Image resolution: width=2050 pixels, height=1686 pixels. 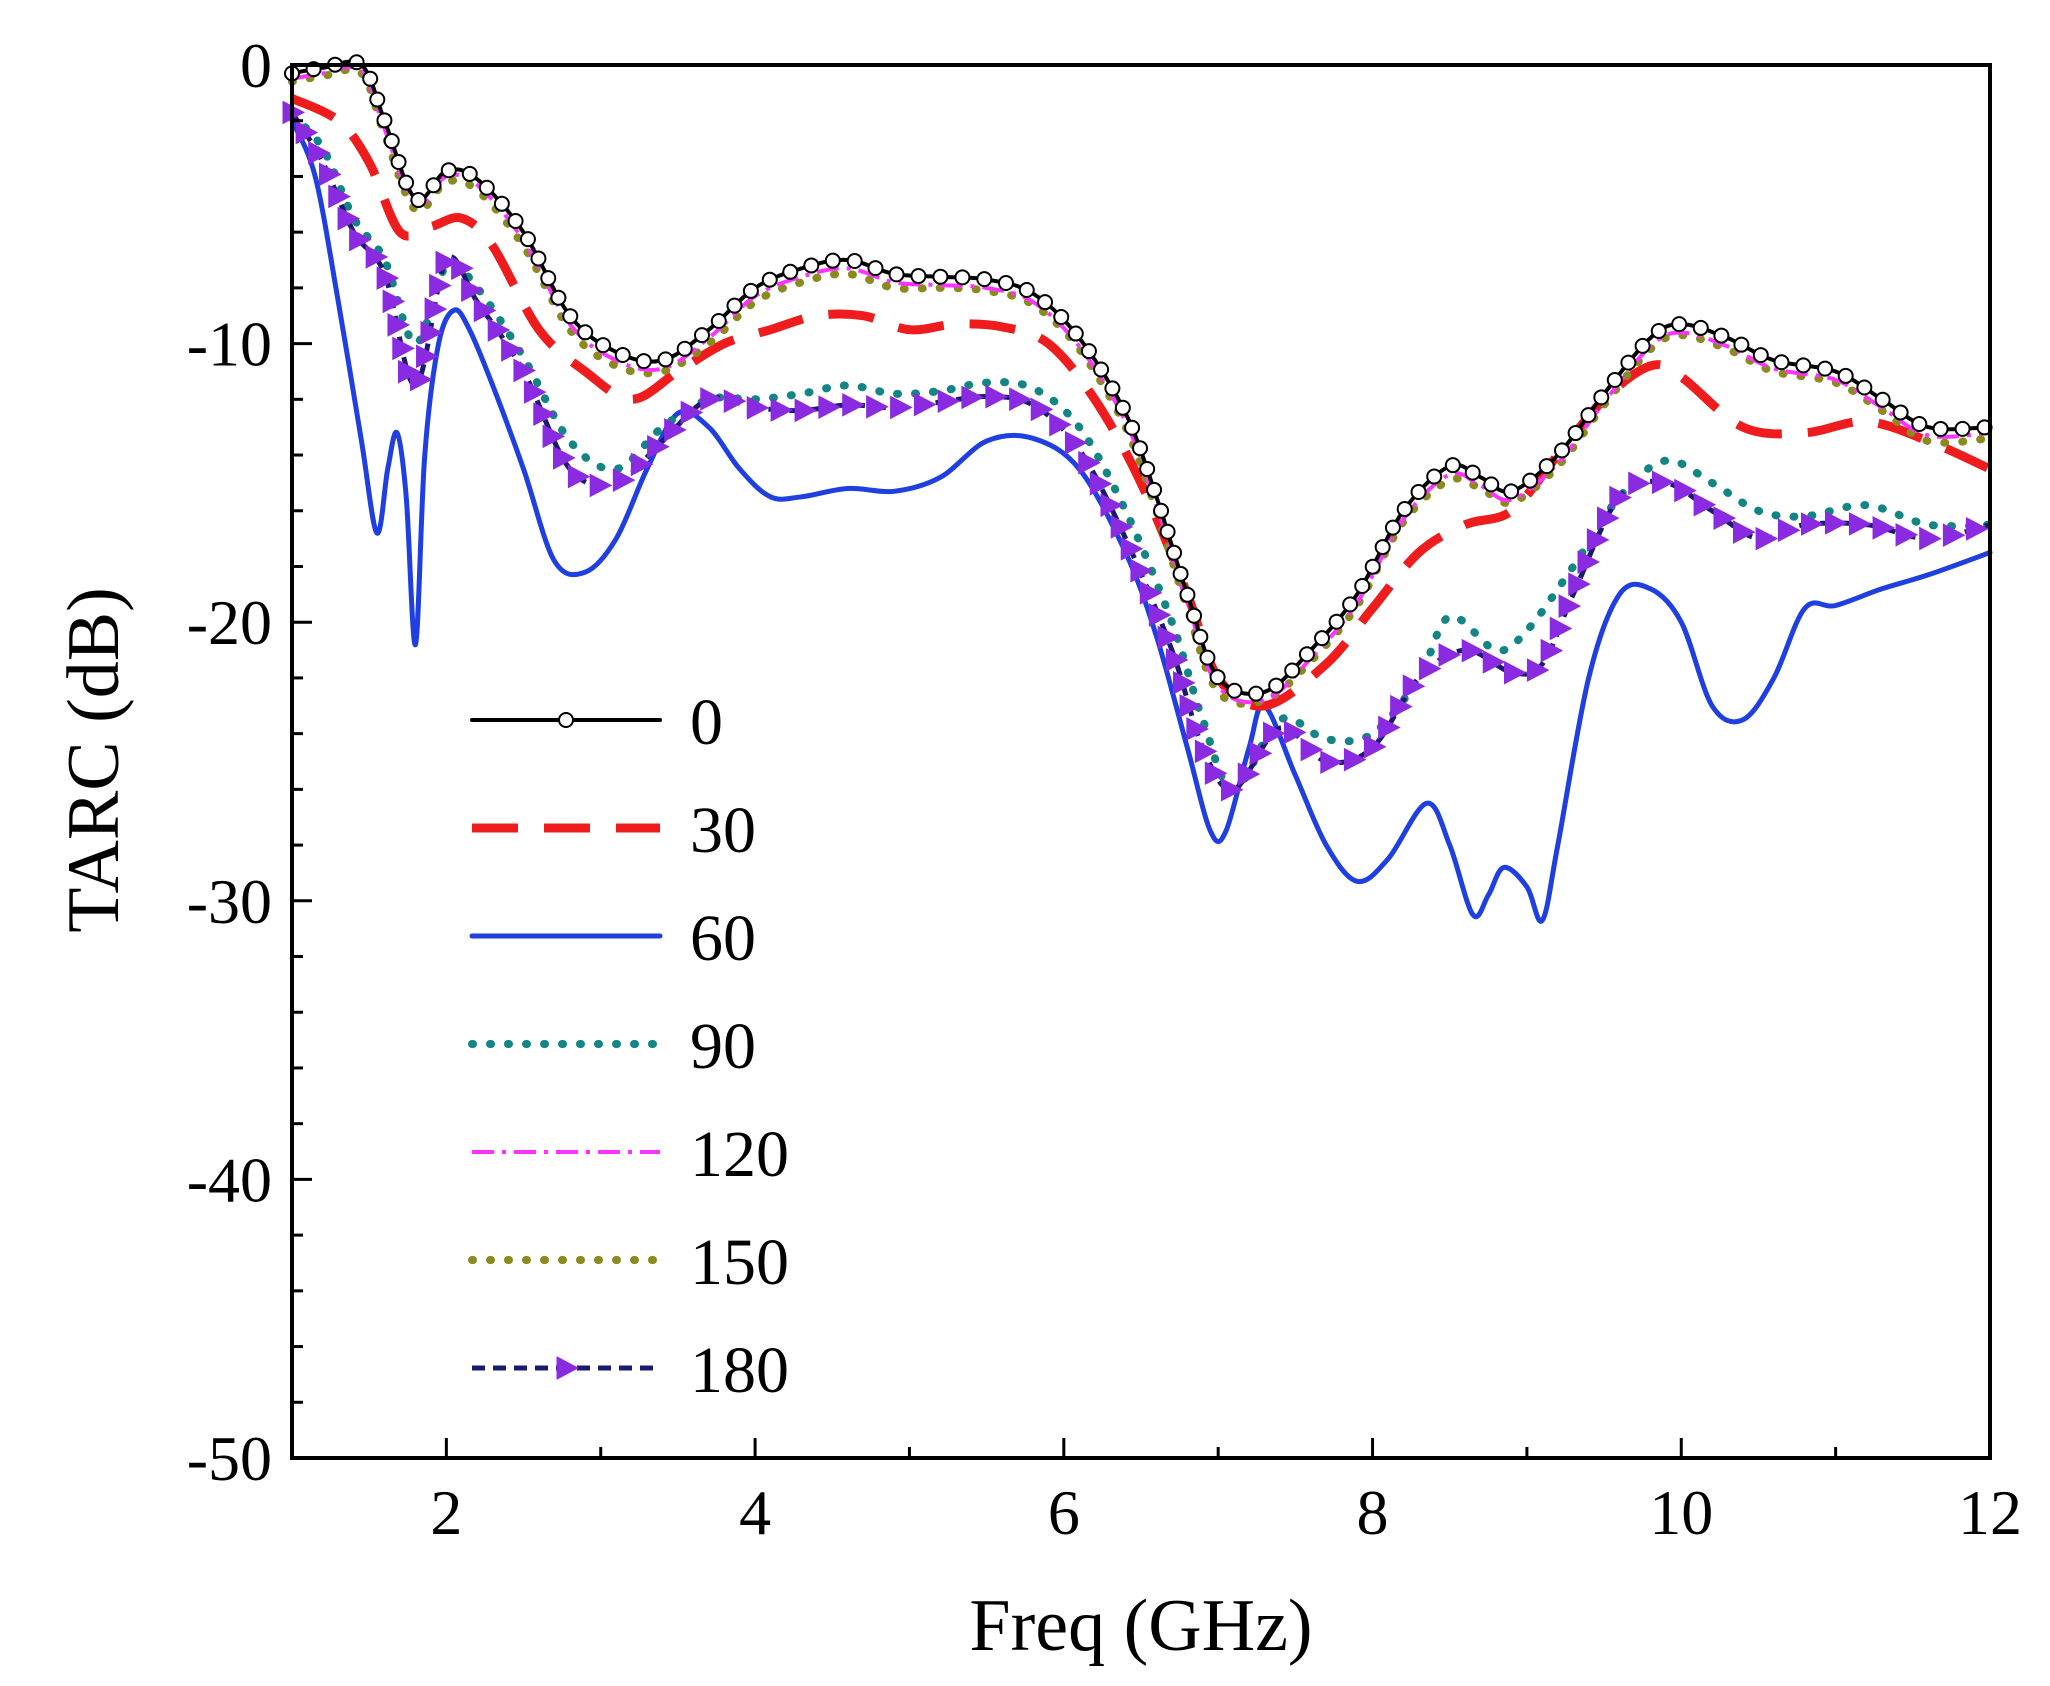 What do you see at coordinates (229, 901) in the screenshot?
I see `y-tick-label: -30` at bounding box center [229, 901].